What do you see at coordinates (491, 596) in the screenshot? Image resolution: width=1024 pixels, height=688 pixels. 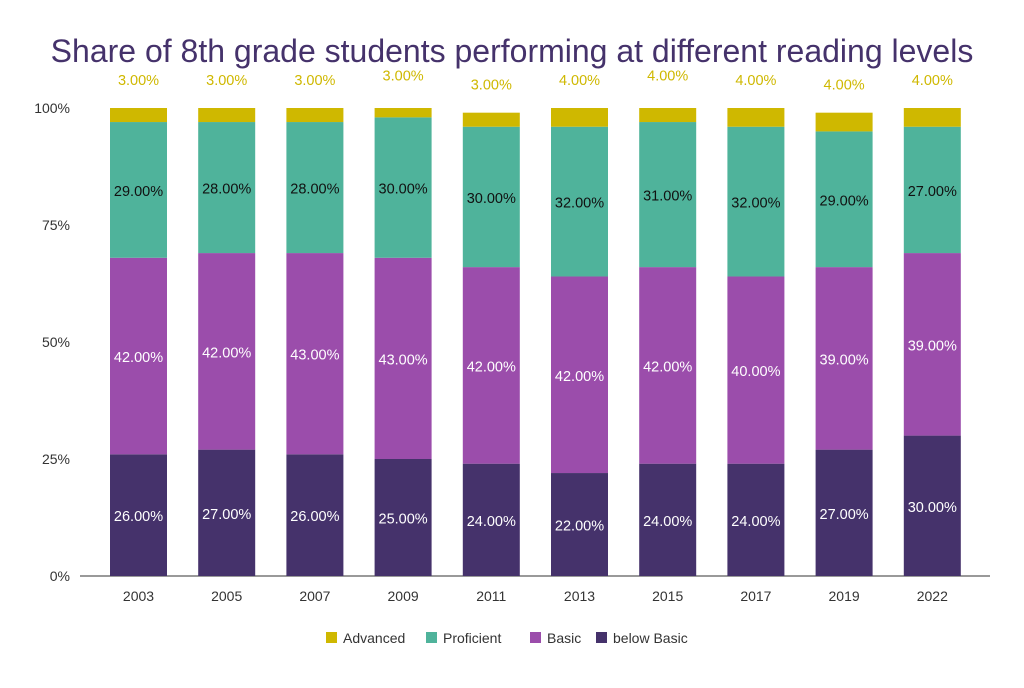 I see `x-tick-label: 2011` at bounding box center [491, 596].